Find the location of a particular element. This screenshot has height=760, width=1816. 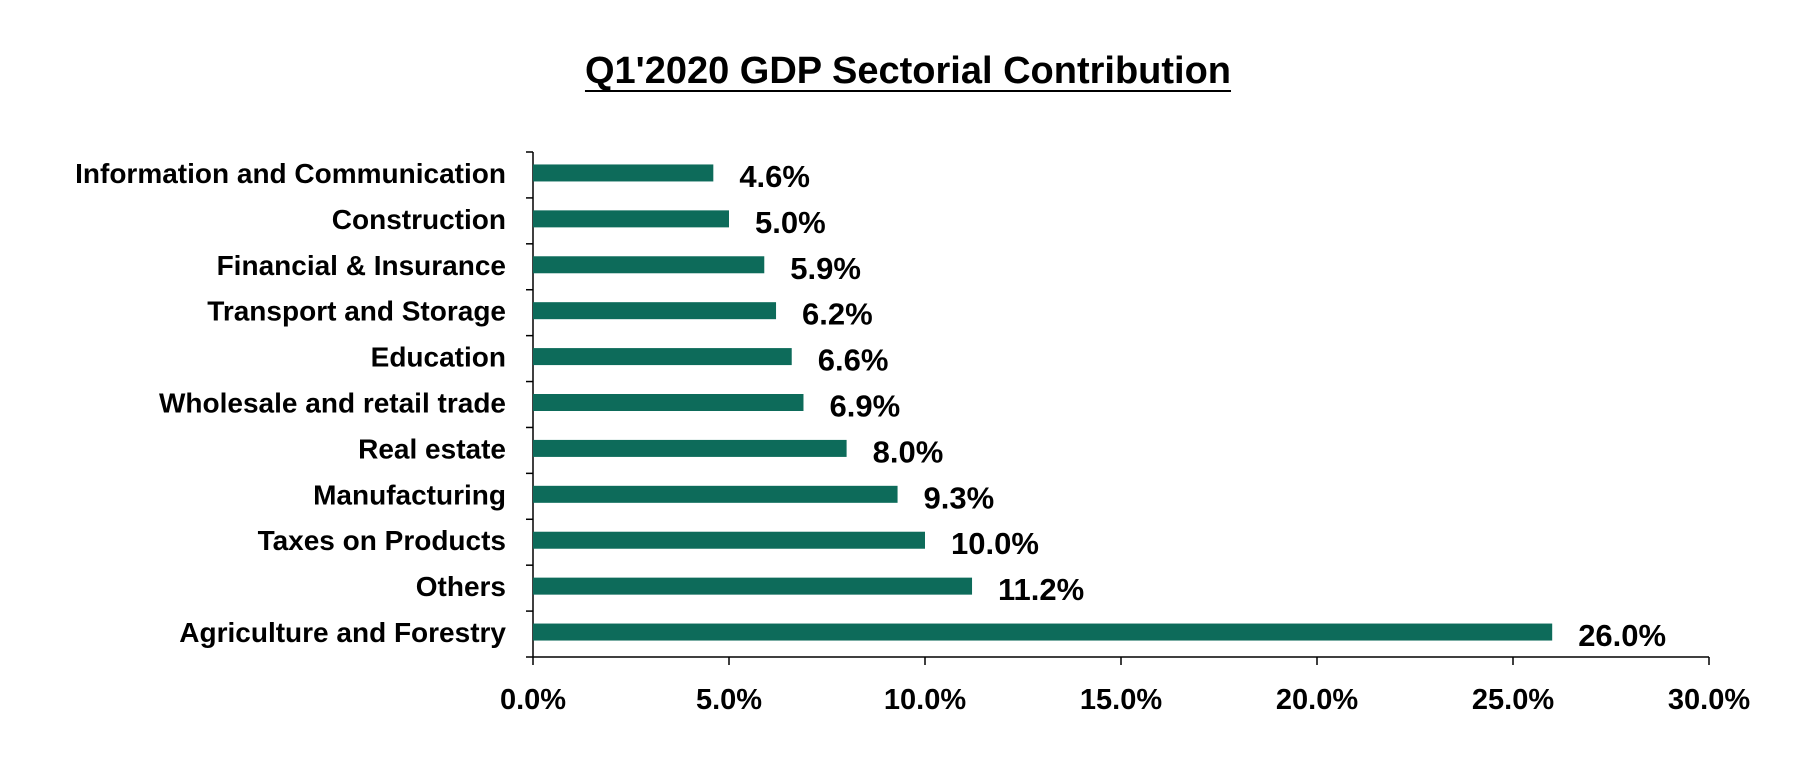

x-tick-label: 5.0% is located at coordinates (729, 700).